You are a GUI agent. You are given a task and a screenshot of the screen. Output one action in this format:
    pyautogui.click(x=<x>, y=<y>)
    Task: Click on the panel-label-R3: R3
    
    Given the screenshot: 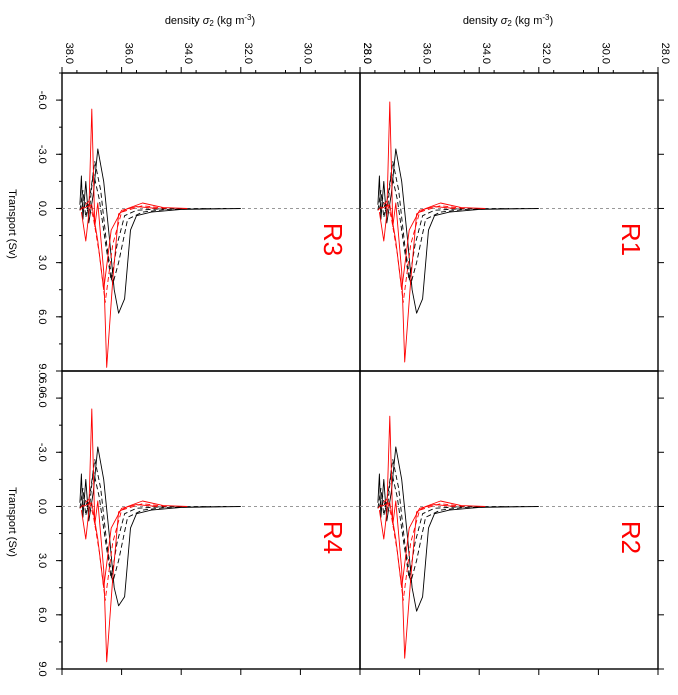 What is the action you would take?
    pyautogui.click(x=333, y=239)
    